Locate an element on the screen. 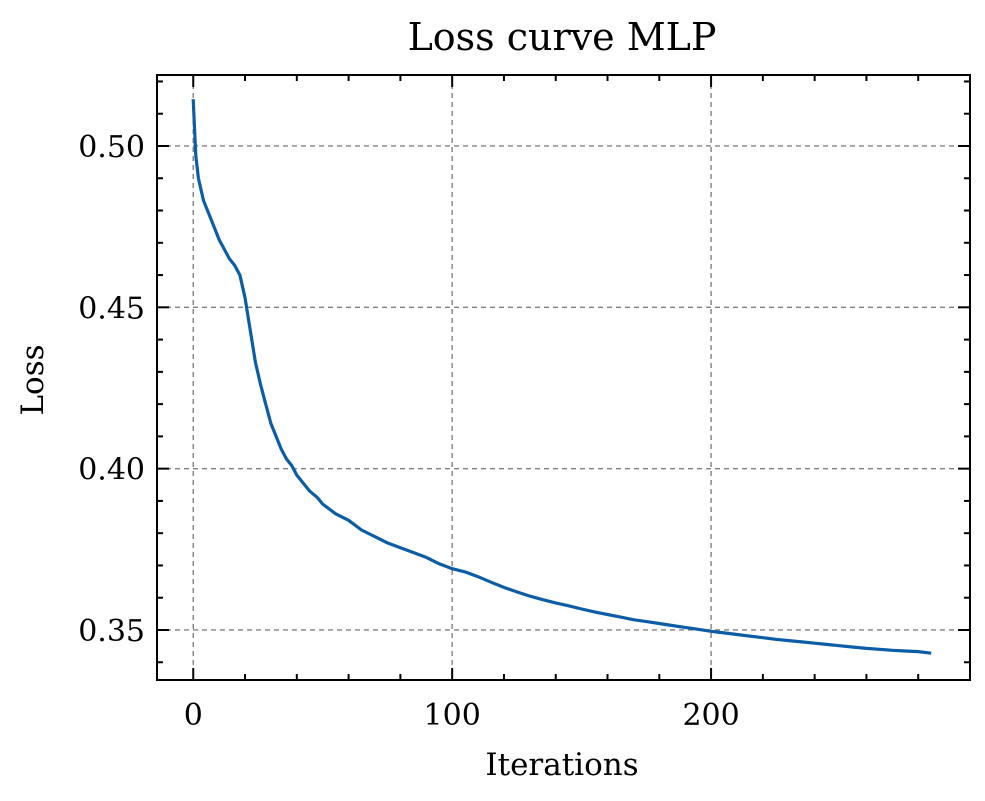  y-tick-label: 0.40 is located at coordinates (111, 470).